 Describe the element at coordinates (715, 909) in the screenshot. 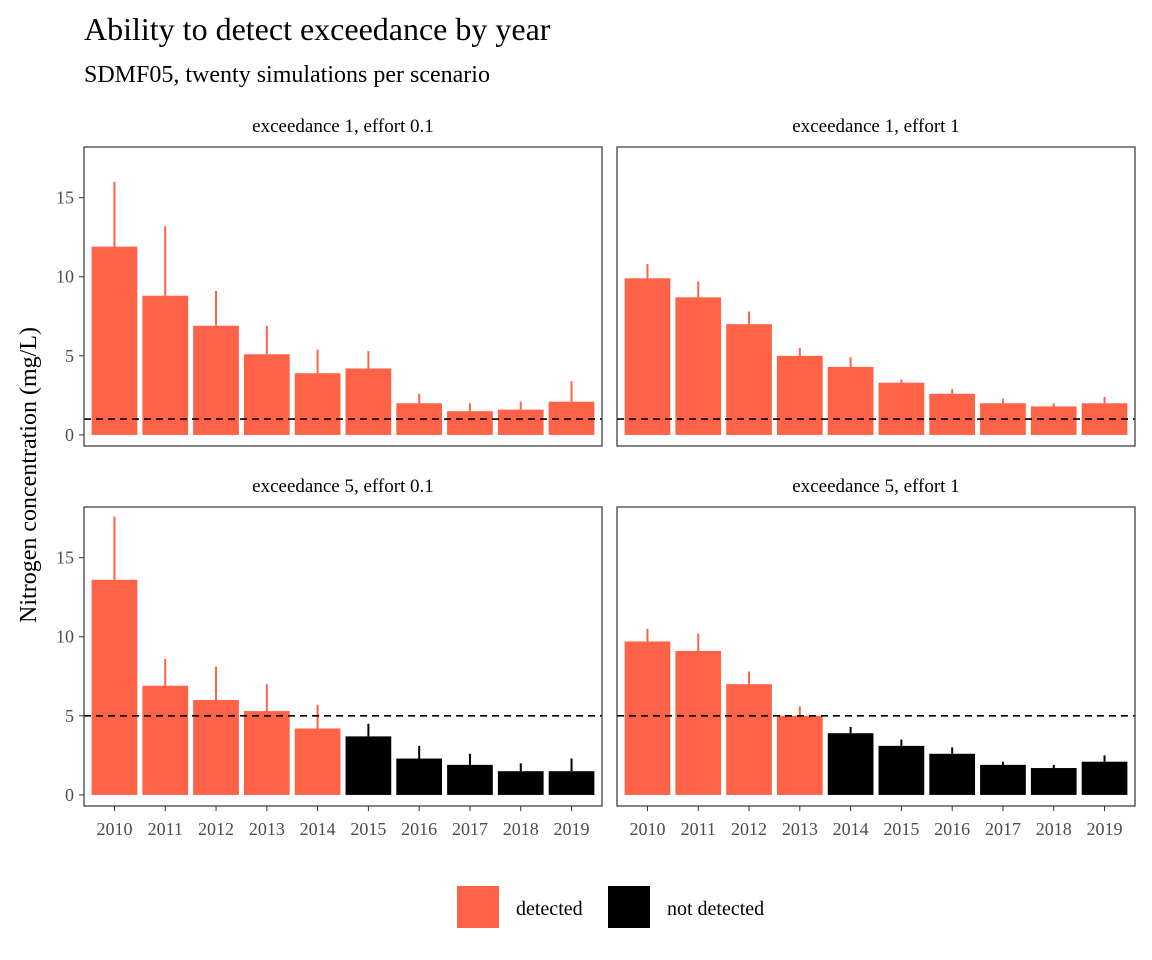

I see `legend-label: not detected` at that location.